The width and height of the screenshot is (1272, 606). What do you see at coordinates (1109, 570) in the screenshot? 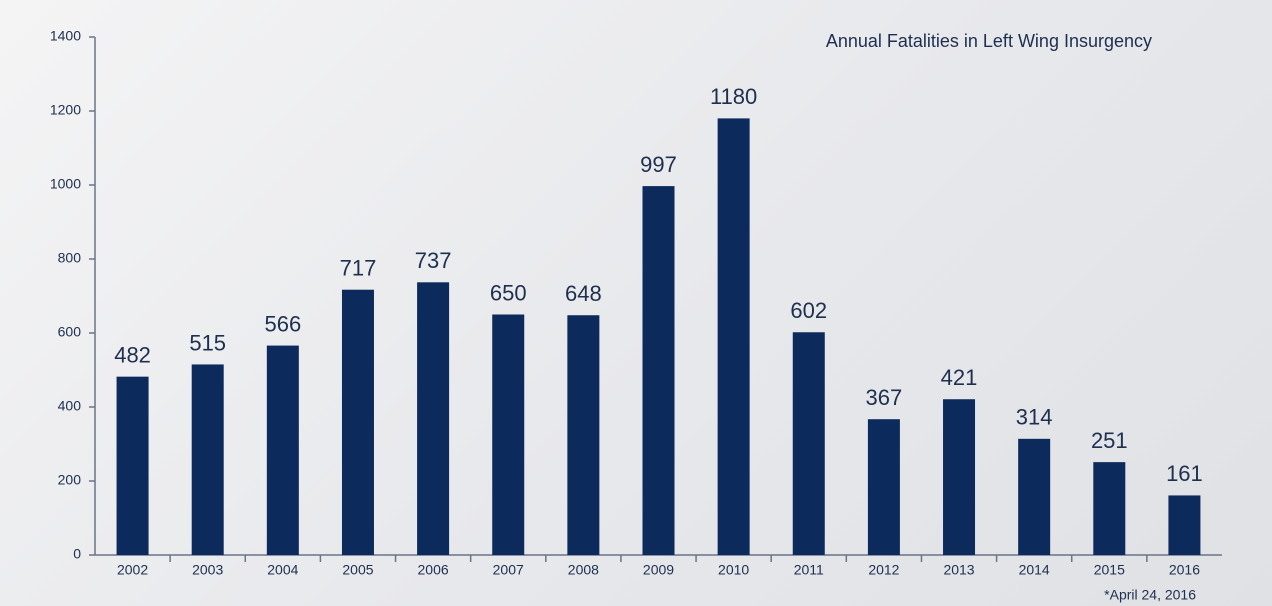
I see `x-tick-label: 2015` at bounding box center [1109, 570].